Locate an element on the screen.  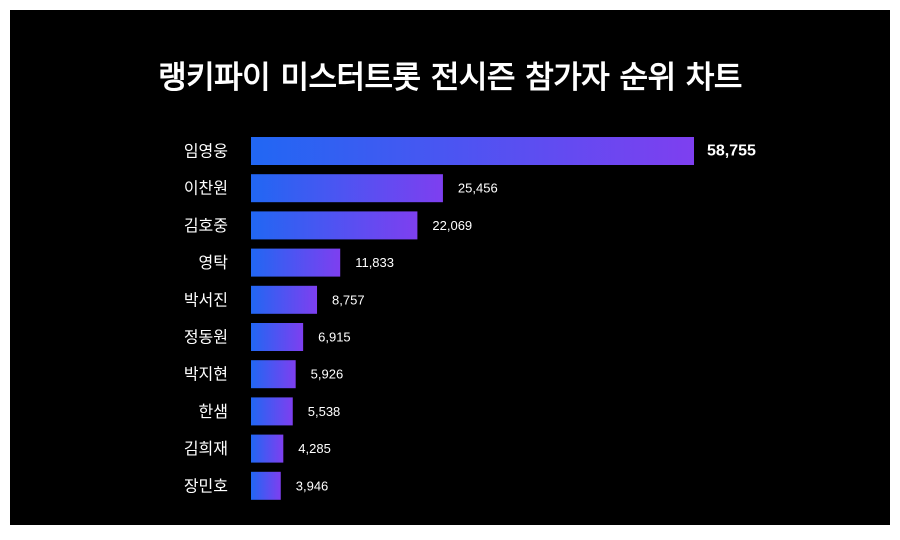
value-label: 11,833 is located at coordinates (374, 262).